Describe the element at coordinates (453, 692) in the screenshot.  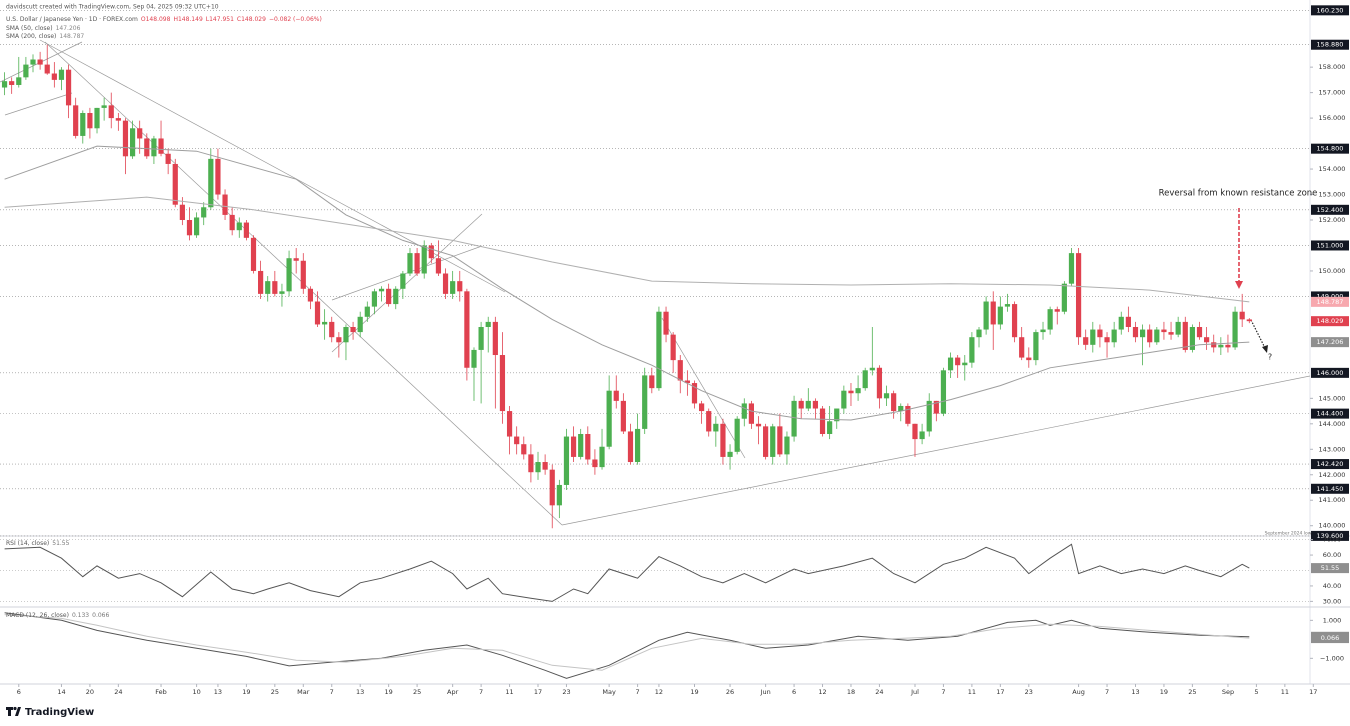
I see `x-tick-label: Apr` at that location.